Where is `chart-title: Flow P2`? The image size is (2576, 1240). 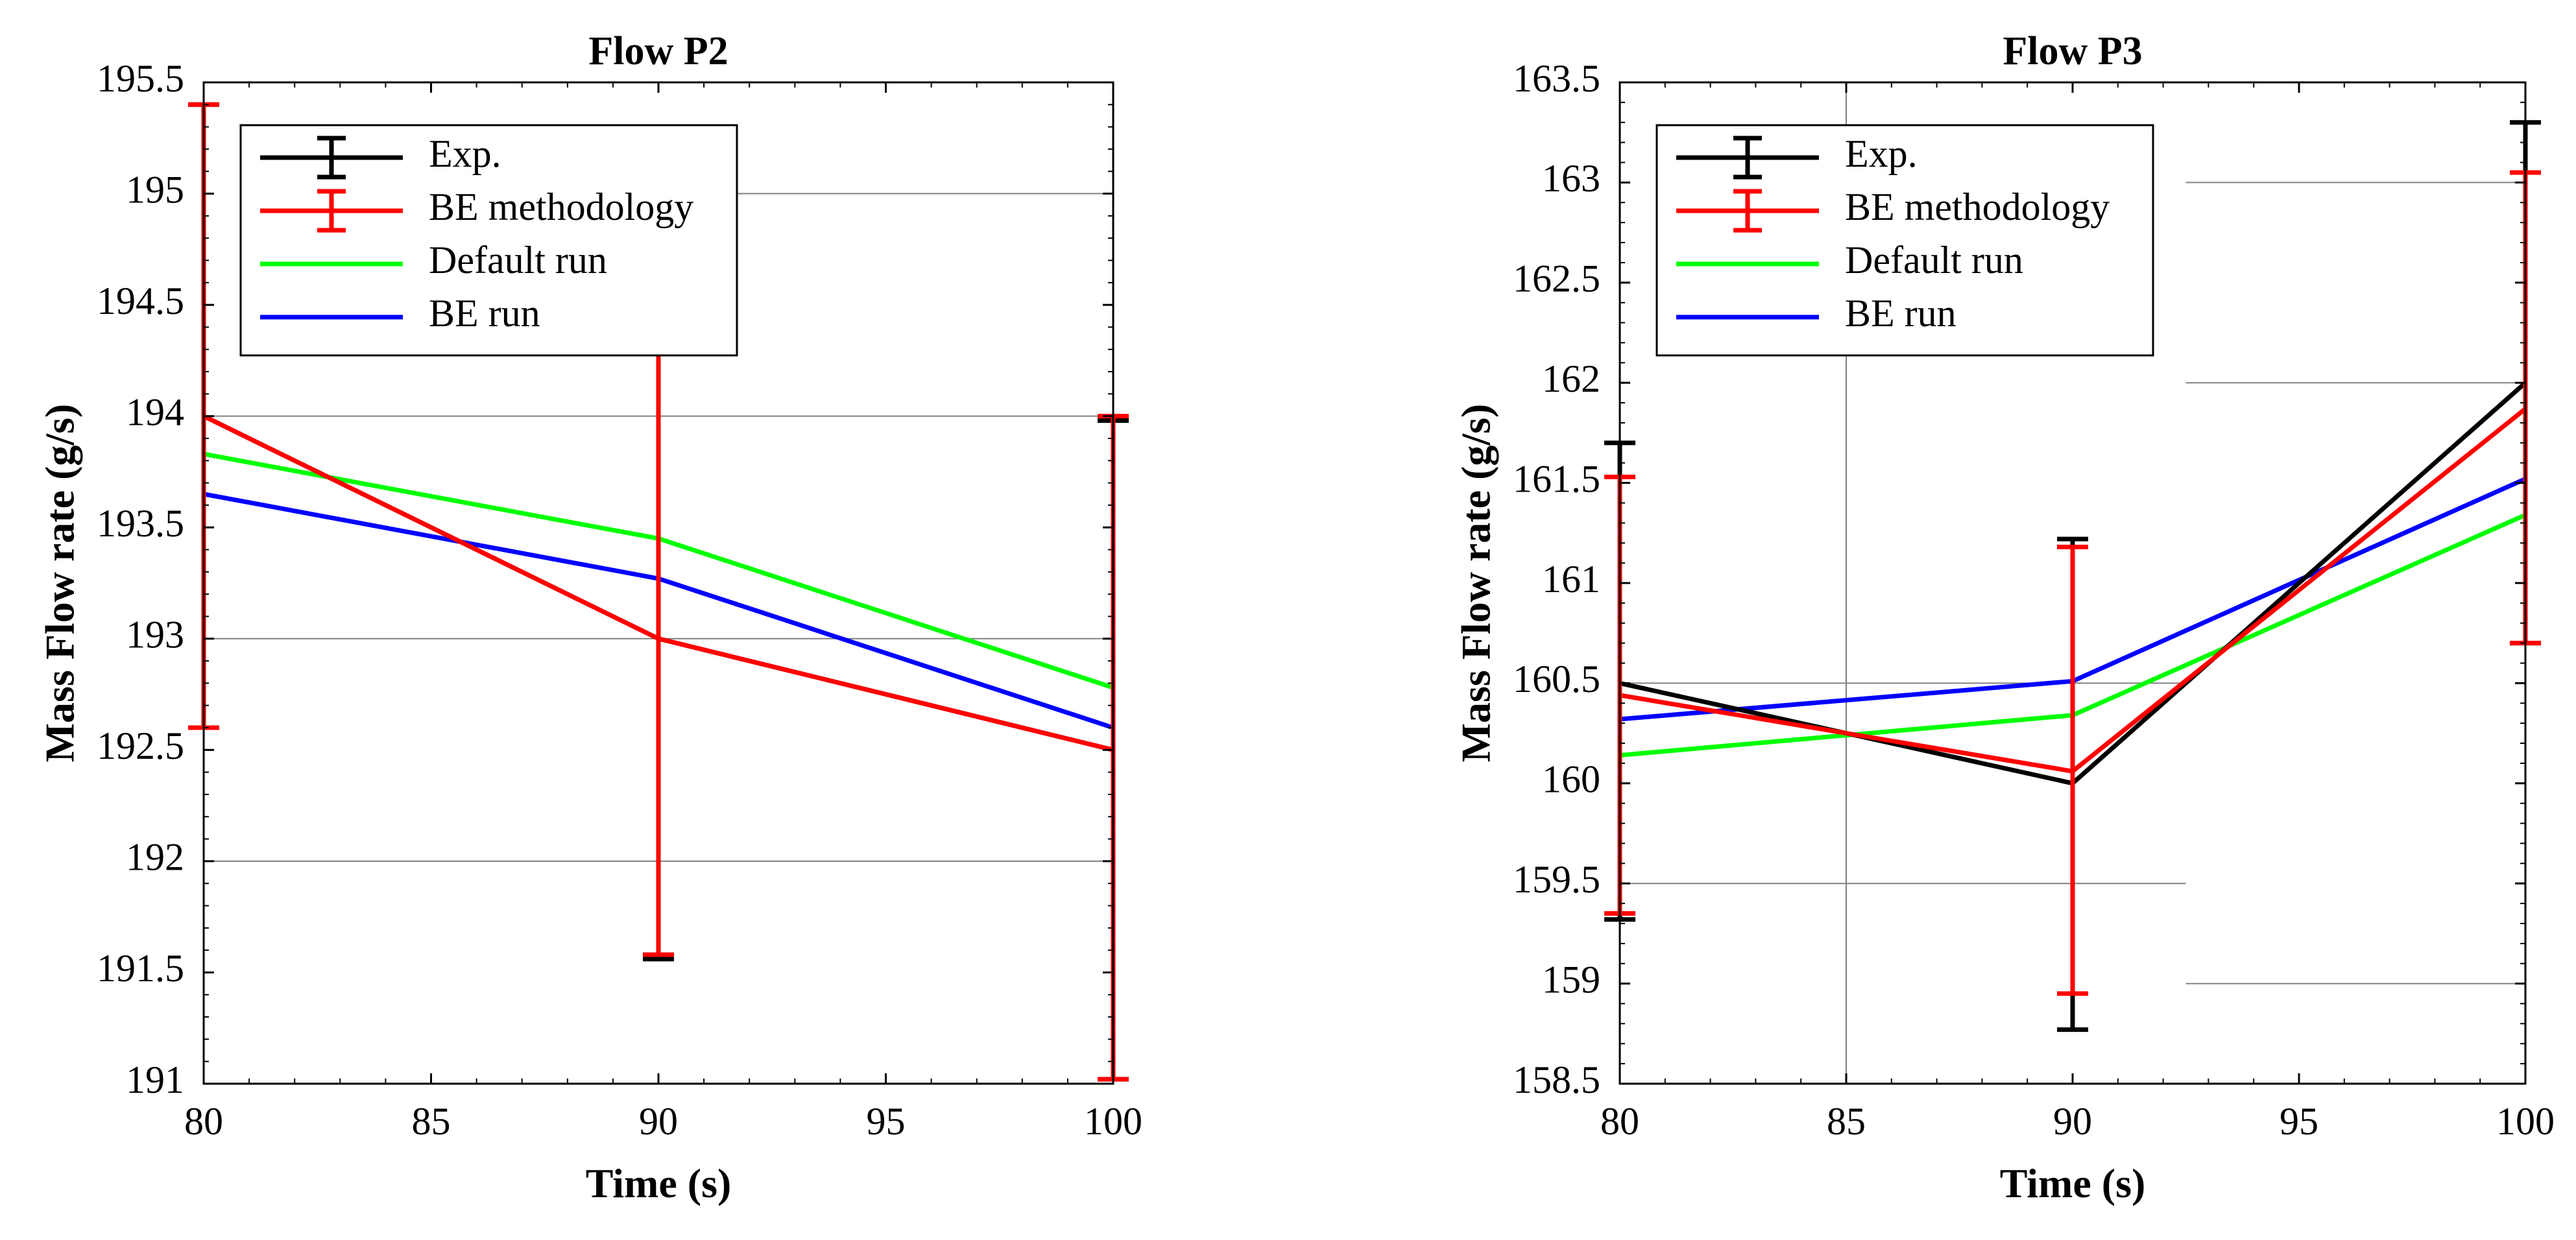 chart-title: Flow P2 is located at coordinates (658, 51).